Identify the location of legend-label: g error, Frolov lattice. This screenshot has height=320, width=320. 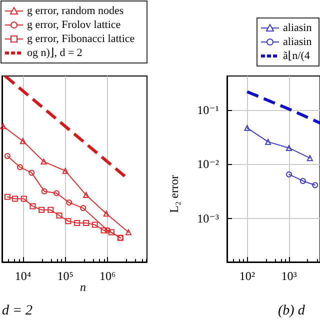
(74, 25).